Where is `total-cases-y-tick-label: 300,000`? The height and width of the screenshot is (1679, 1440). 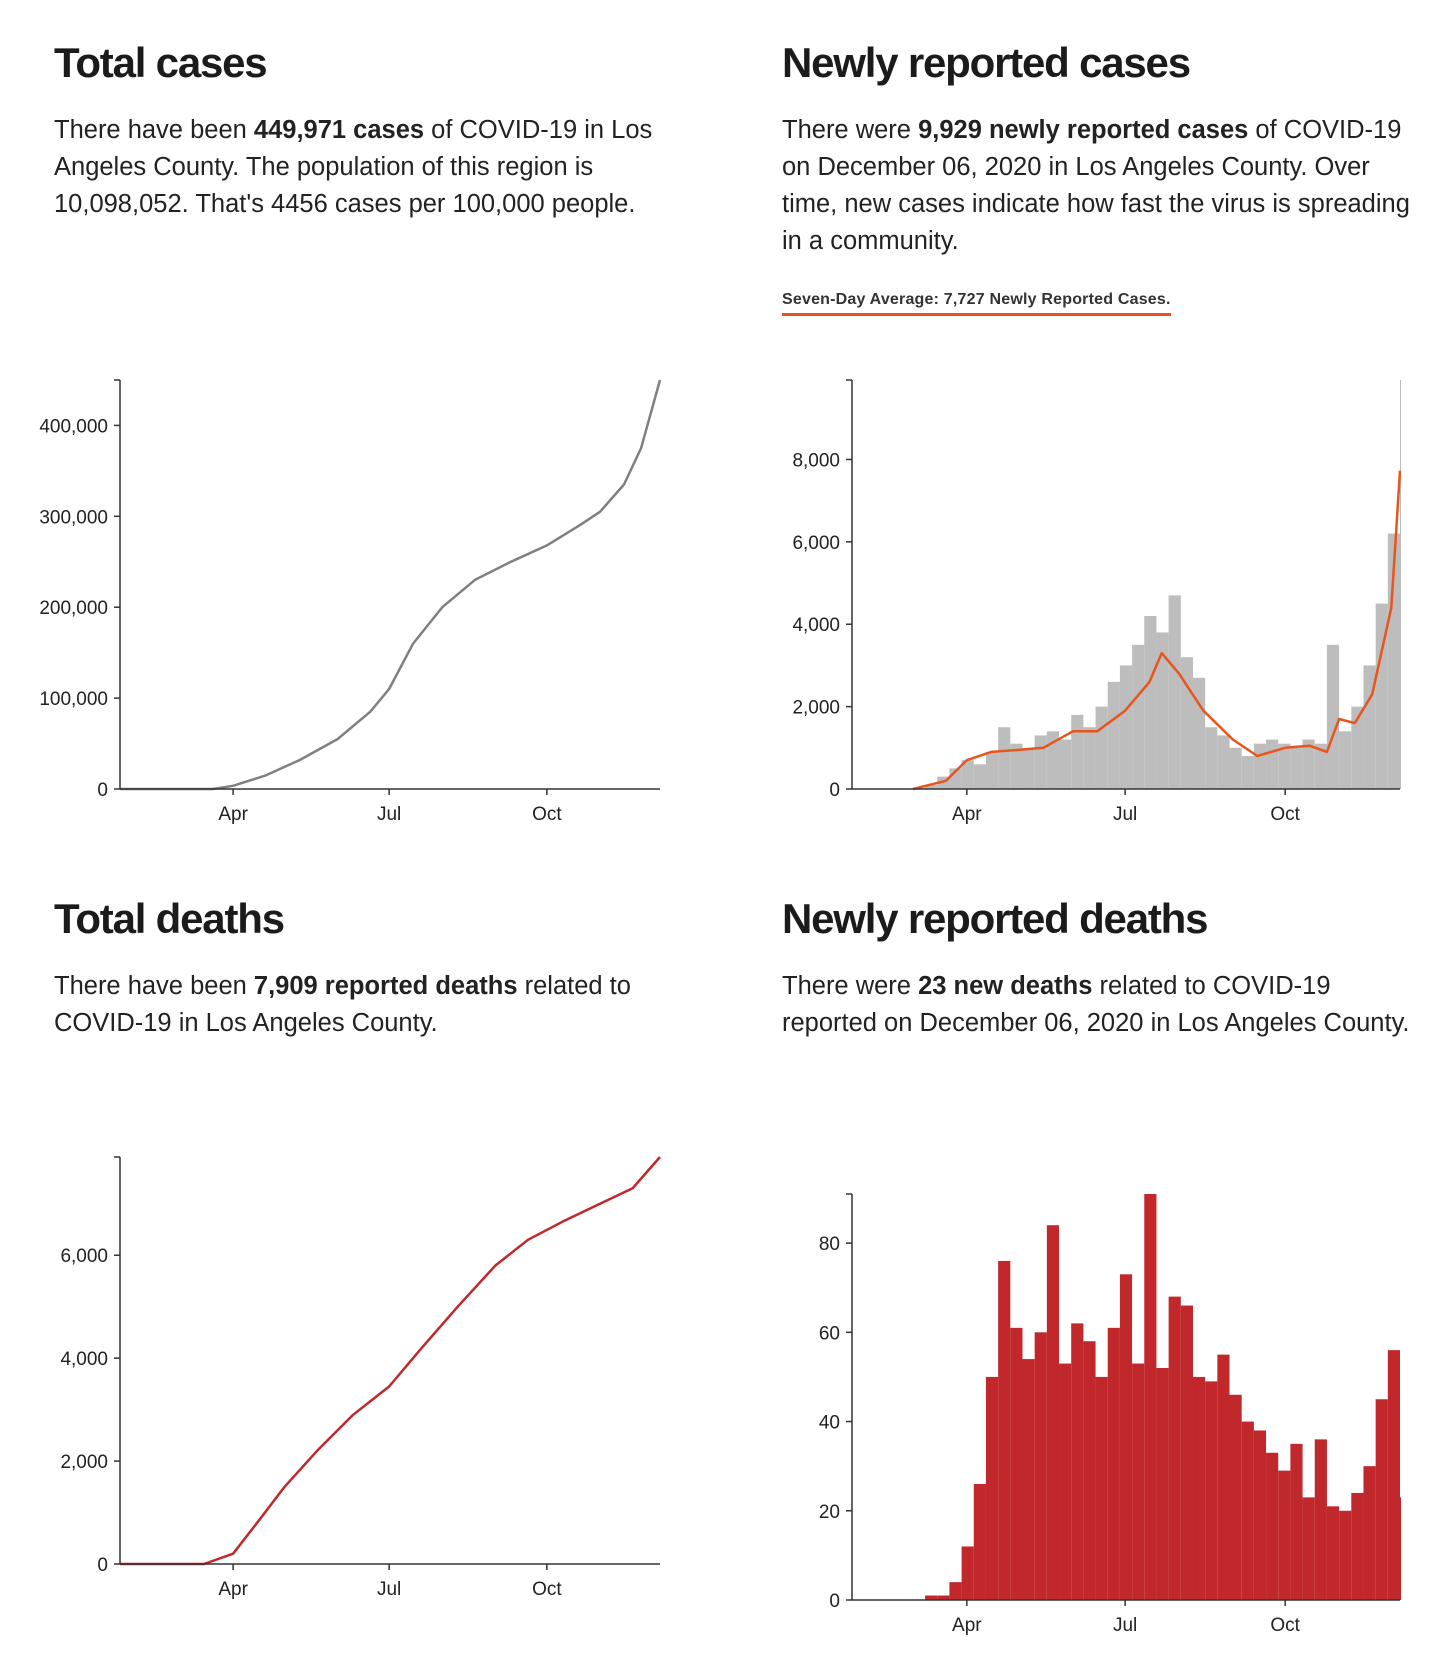
total-cases-y-tick-label: 300,000 is located at coordinates (73, 517).